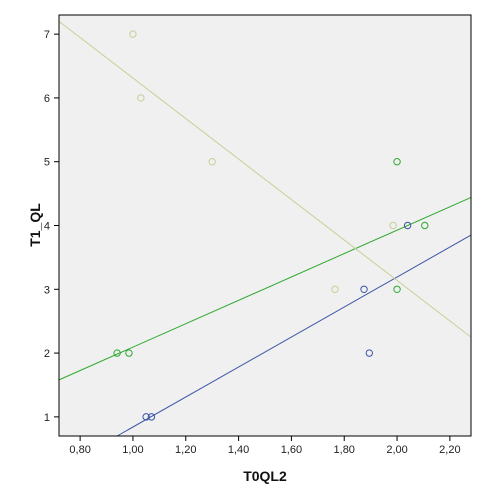 The height and width of the screenshot is (504, 493). Describe the element at coordinates (47, 354) in the screenshot. I see `y-tick-label: 2` at that location.